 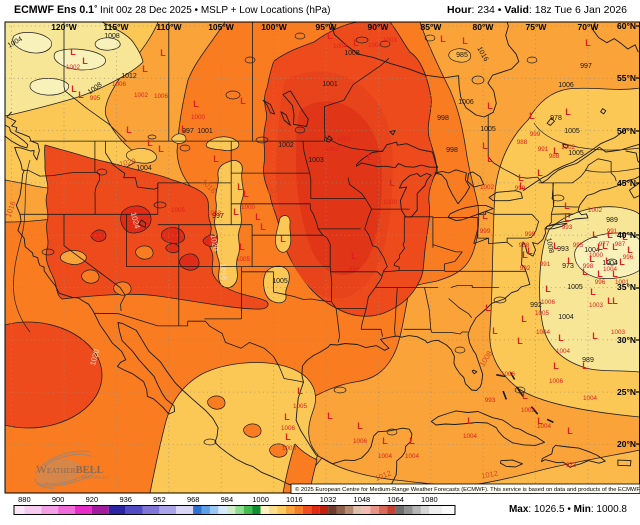 I want to click on svg-text: WEATHERBELL, so click(x=70, y=470).